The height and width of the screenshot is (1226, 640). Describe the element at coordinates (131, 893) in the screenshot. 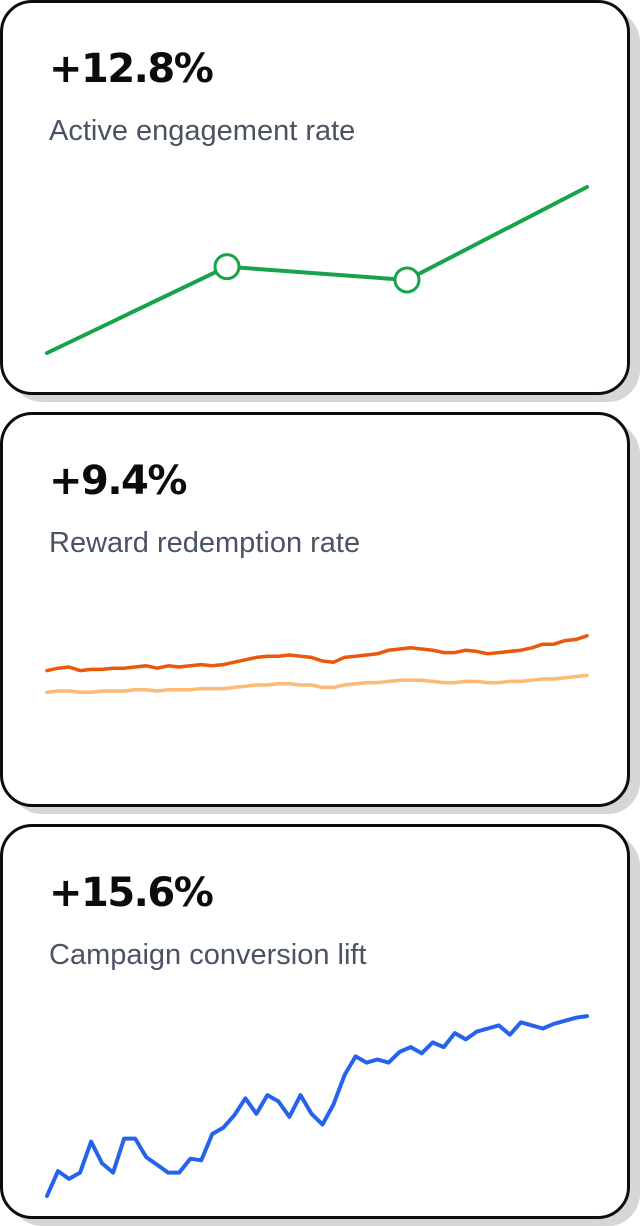

I see `metric-value: +15.6%` at that location.